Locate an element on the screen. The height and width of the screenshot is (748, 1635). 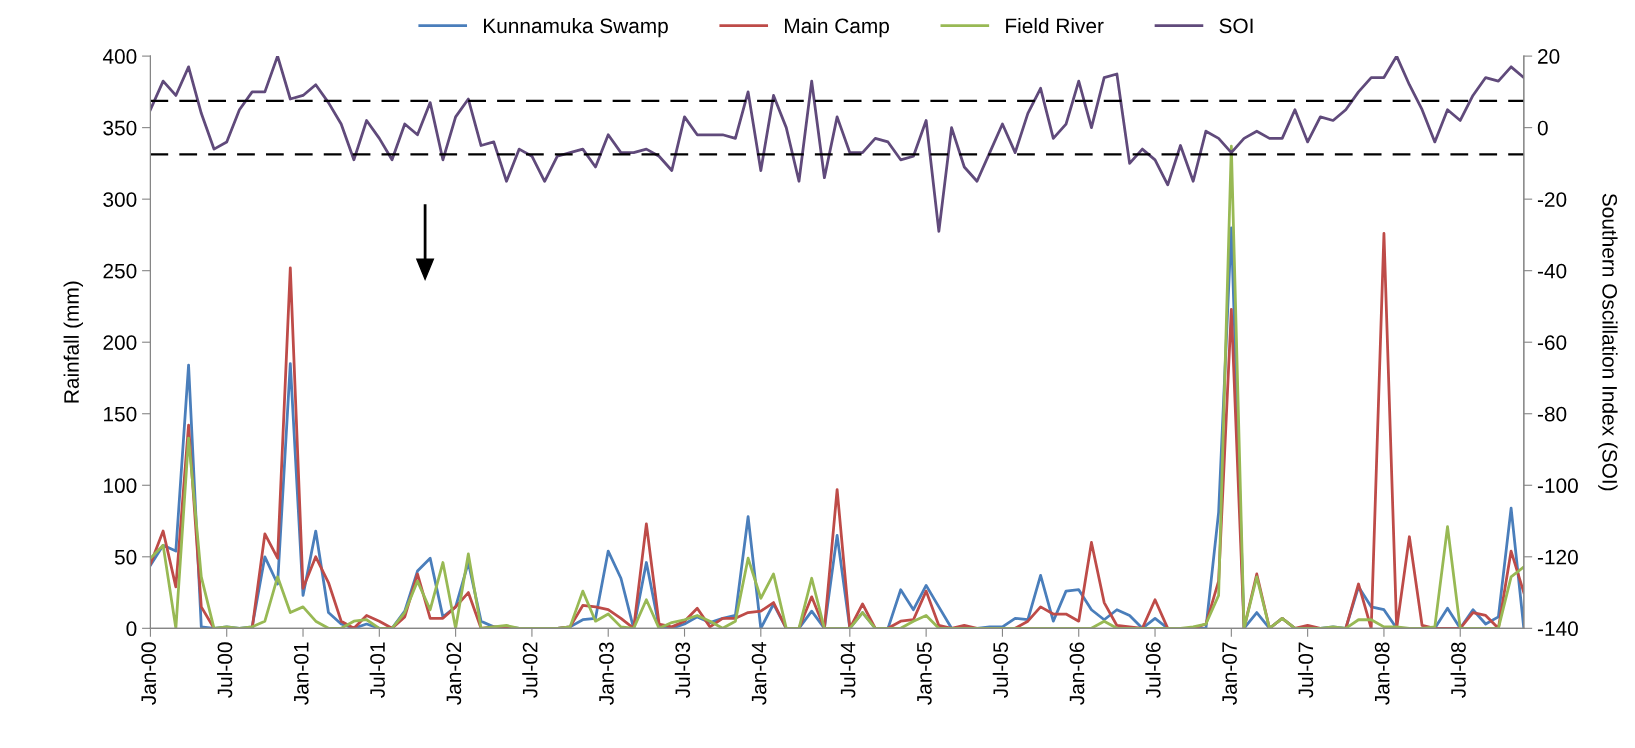
y-tick-label: 50 is located at coordinates (125, 557).